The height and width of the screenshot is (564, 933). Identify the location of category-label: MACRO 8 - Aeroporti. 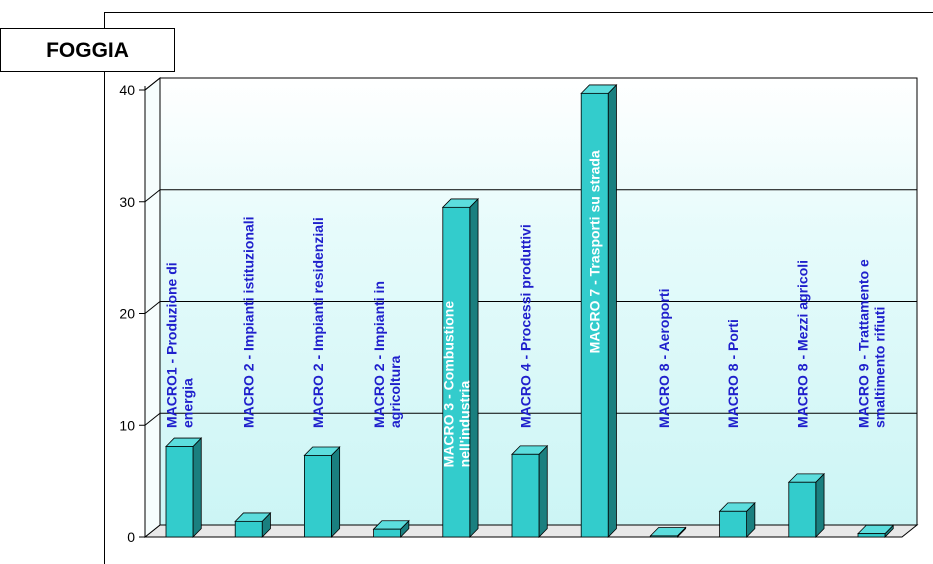
(664, 358).